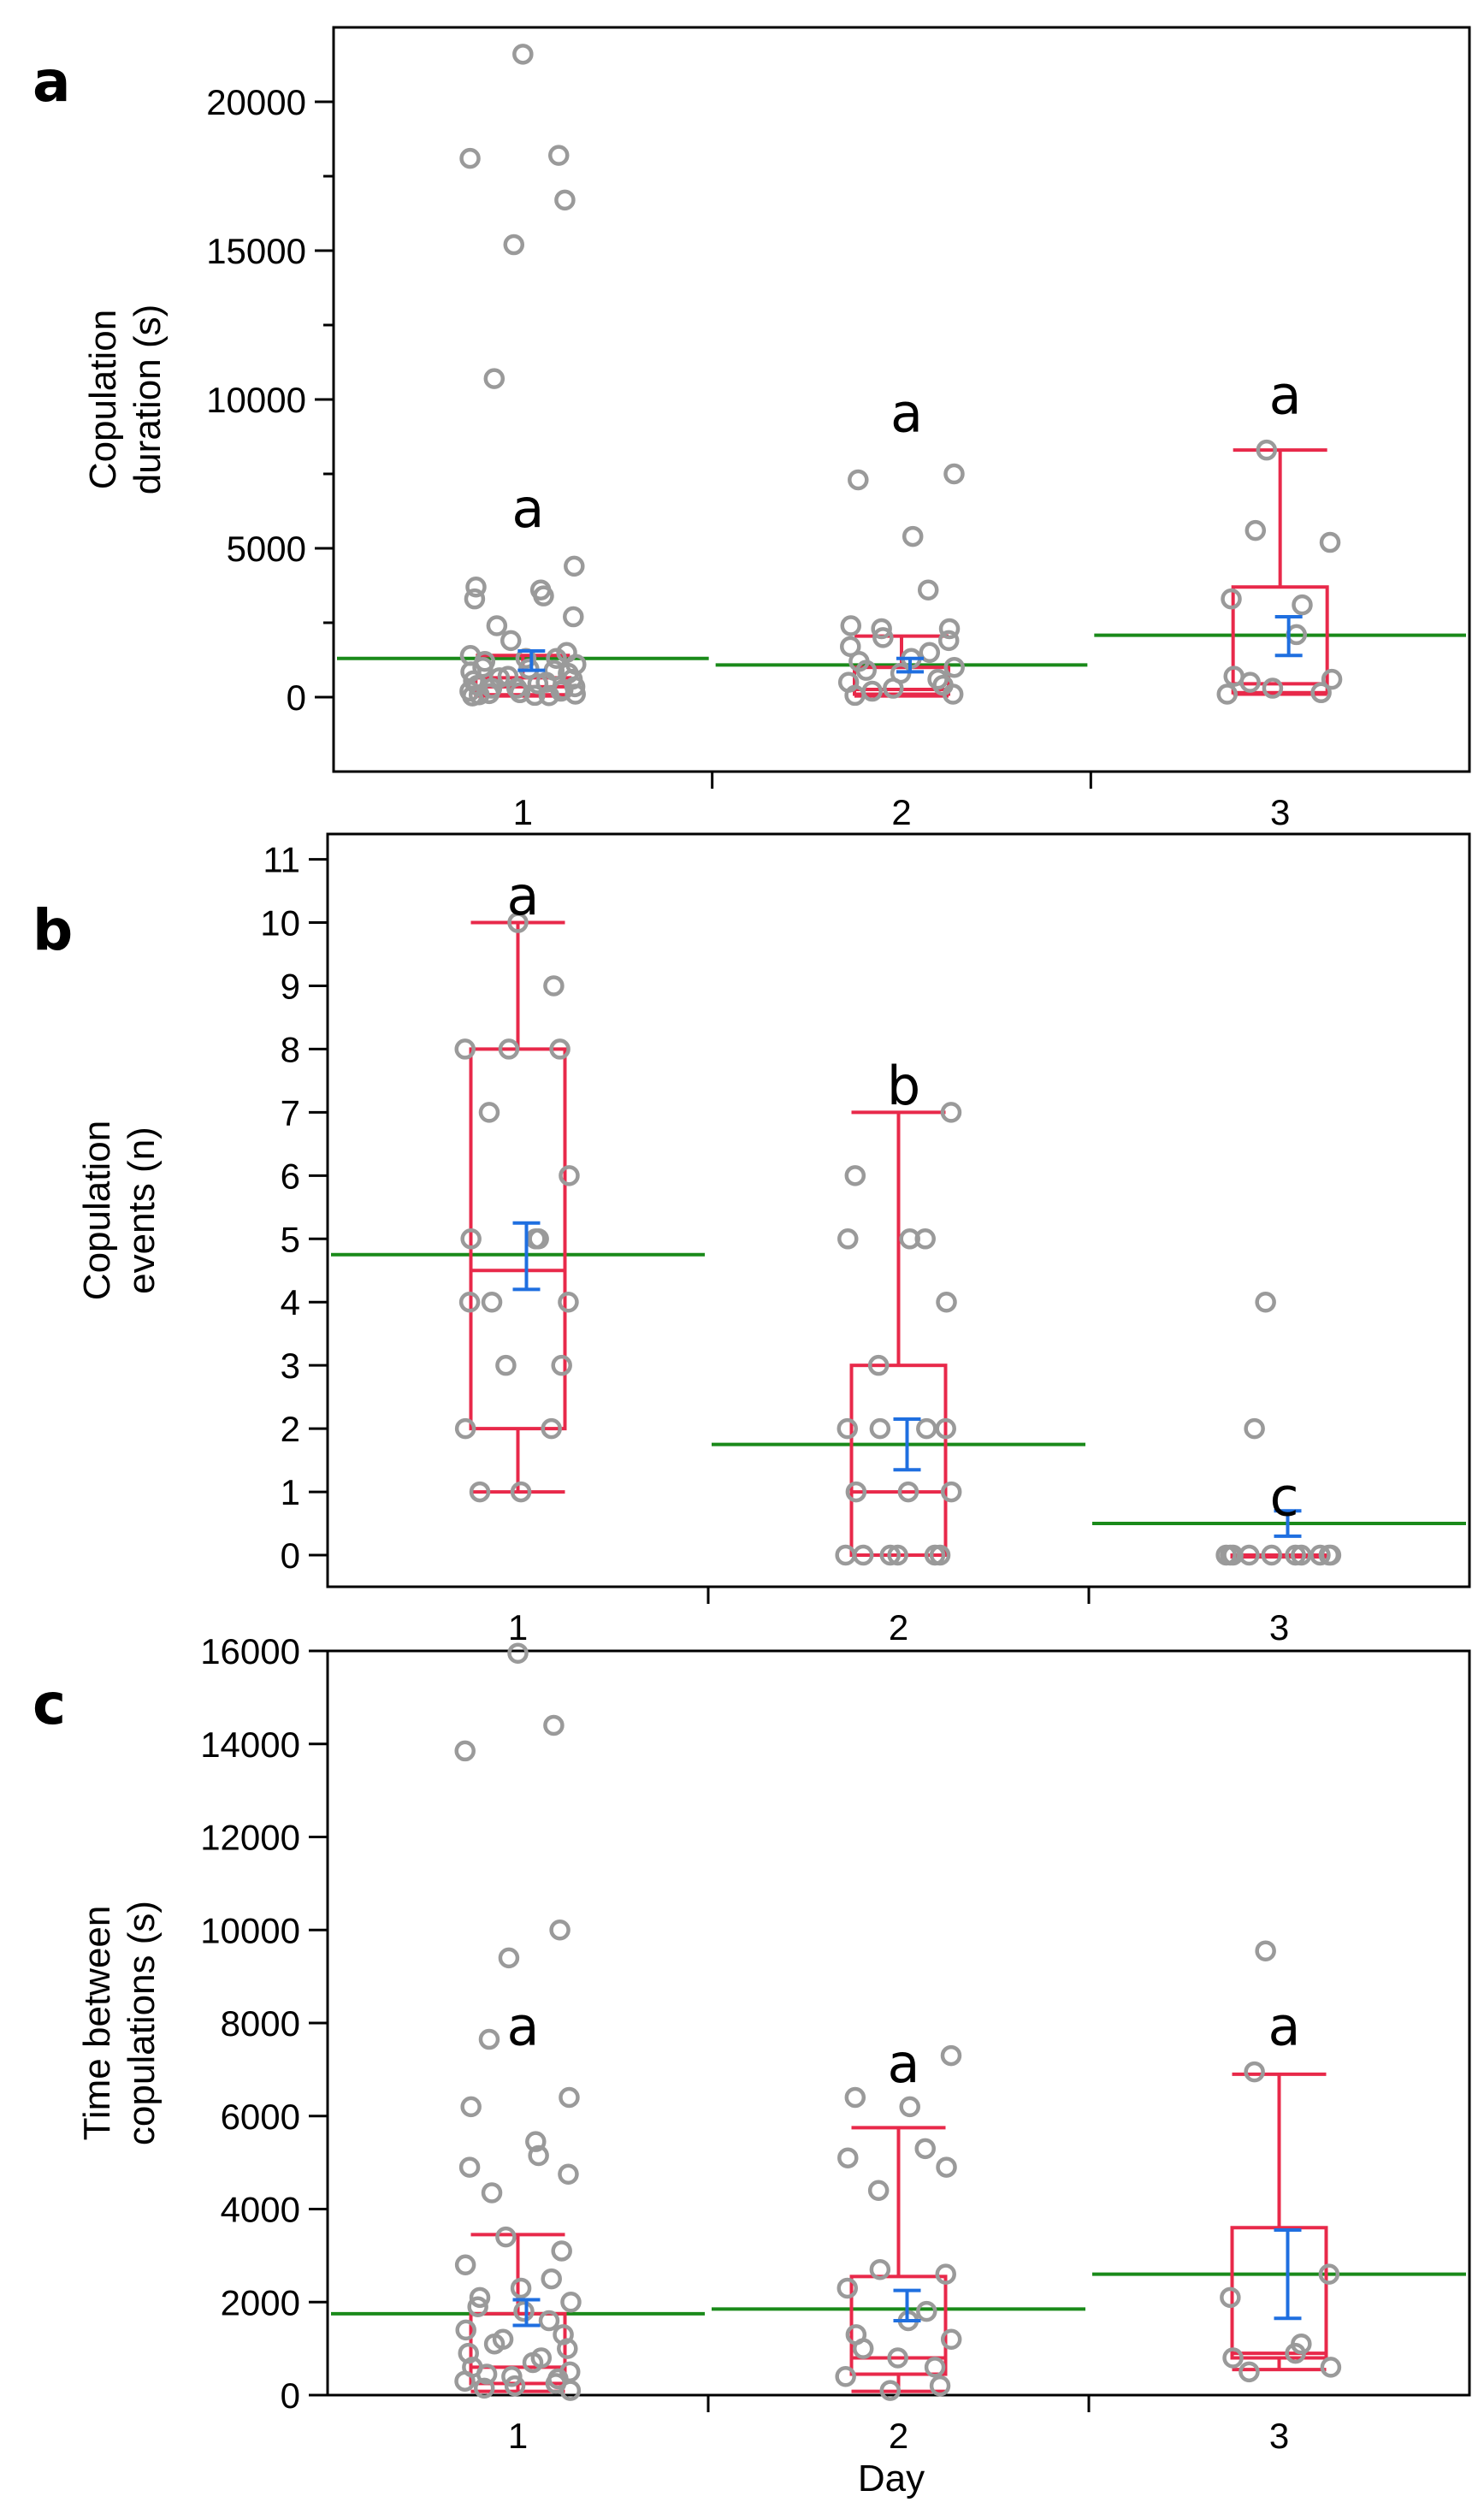 This screenshot has width=1478, height=2520. Describe the element at coordinates (125, 400) in the screenshot. I see `y-axis-title: Copulationduration (s)` at that location.